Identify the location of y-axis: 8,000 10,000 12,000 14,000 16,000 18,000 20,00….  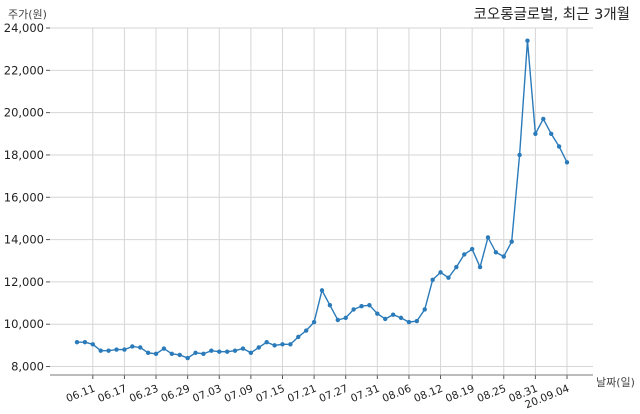
(27, 197).